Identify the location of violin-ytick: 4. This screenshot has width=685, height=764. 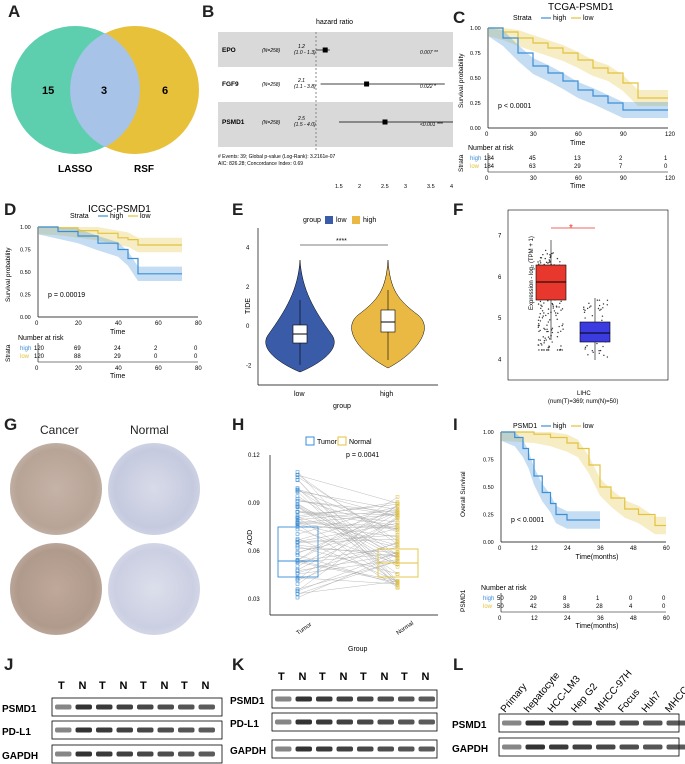
(248, 249).